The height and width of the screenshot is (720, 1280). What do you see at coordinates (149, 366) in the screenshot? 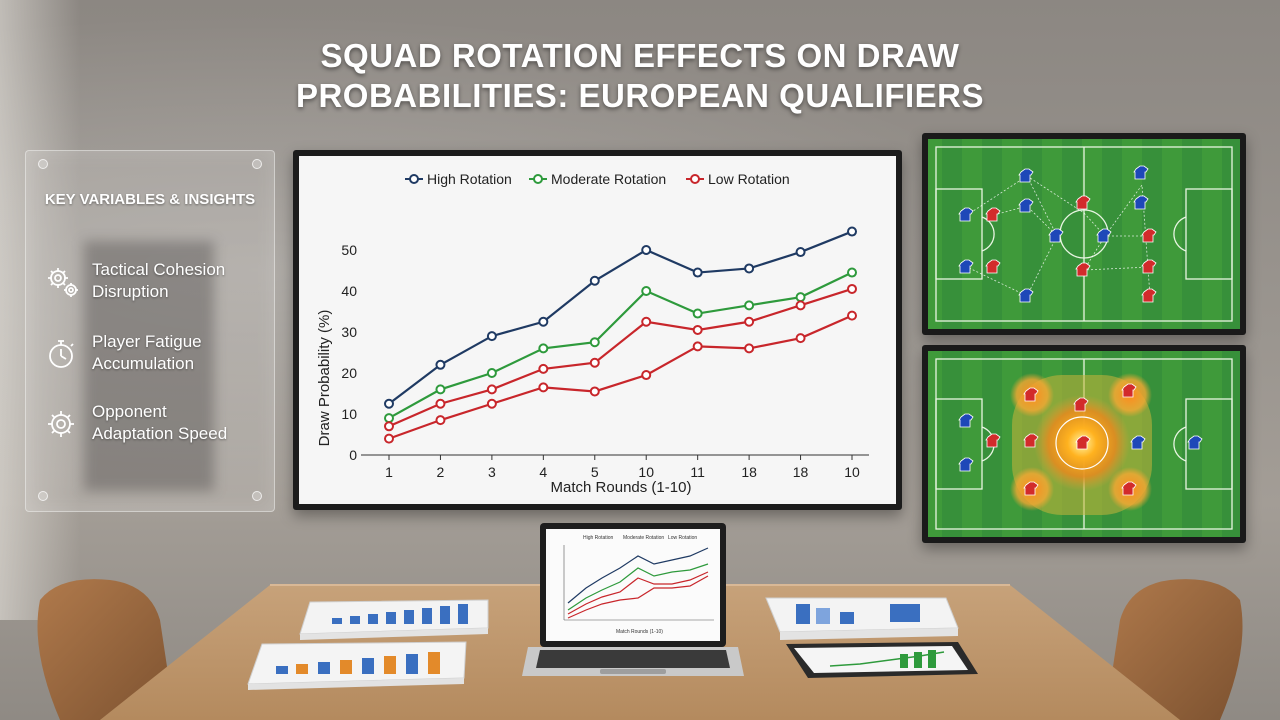
I see `panel-shadow` at bounding box center [149, 366].